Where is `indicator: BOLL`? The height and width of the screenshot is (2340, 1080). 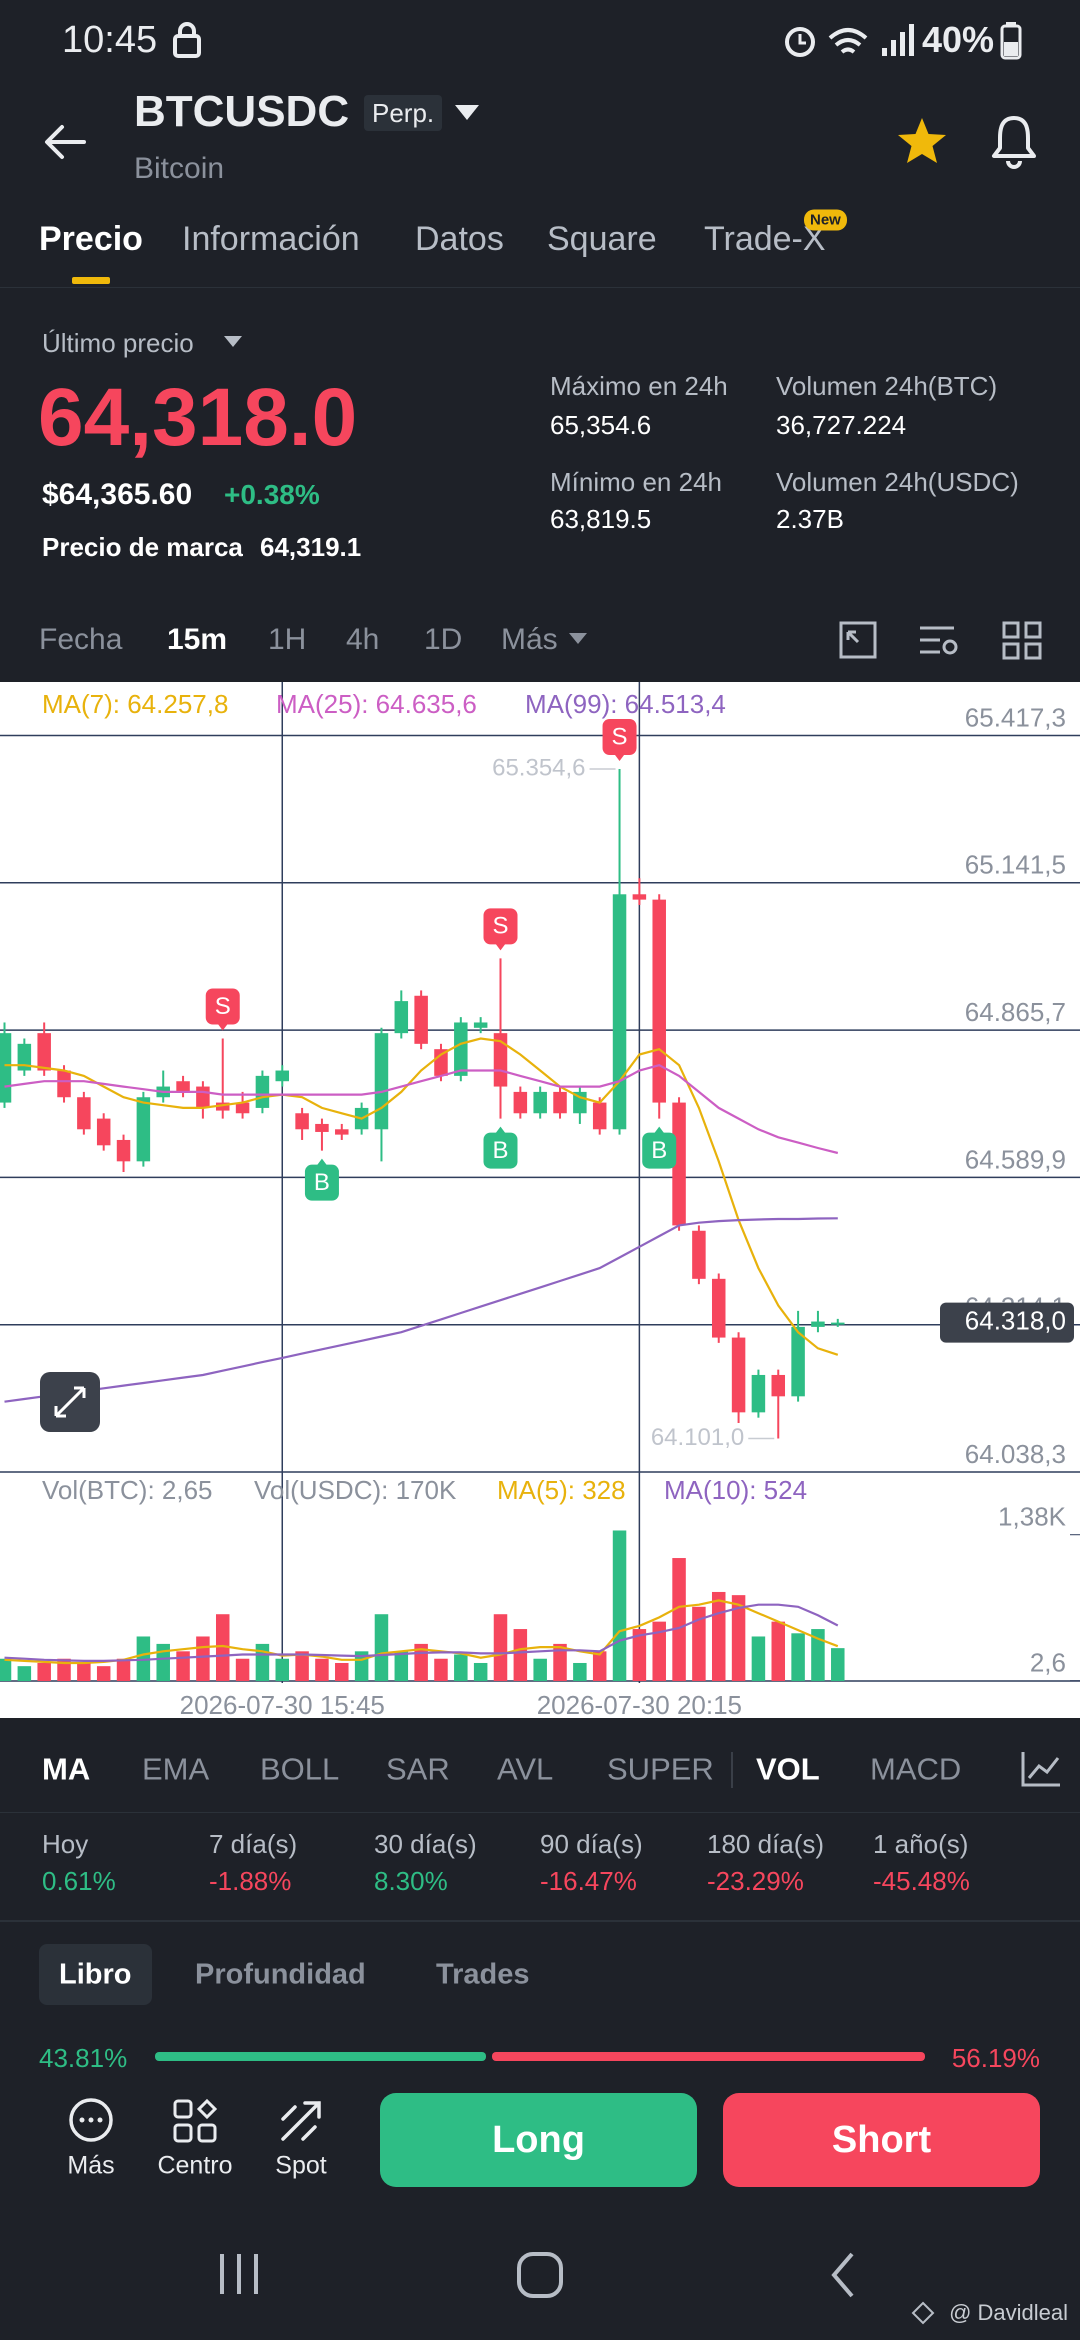
indicator: BOLL is located at coordinates (300, 1769).